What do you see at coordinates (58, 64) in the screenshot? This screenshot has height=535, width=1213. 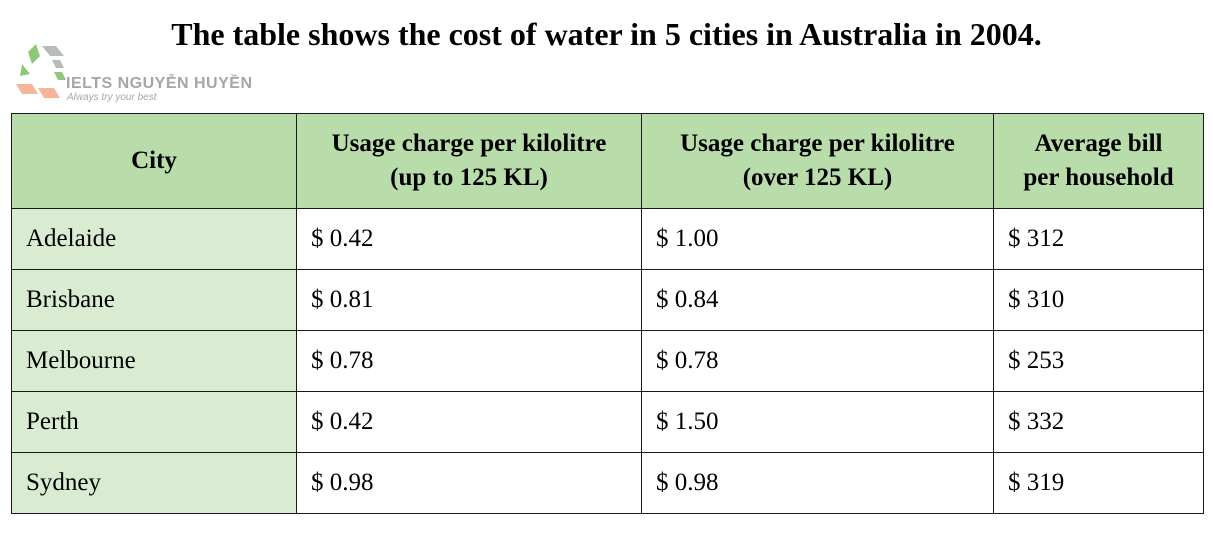 I see `logo-grey-small` at bounding box center [58, 64].